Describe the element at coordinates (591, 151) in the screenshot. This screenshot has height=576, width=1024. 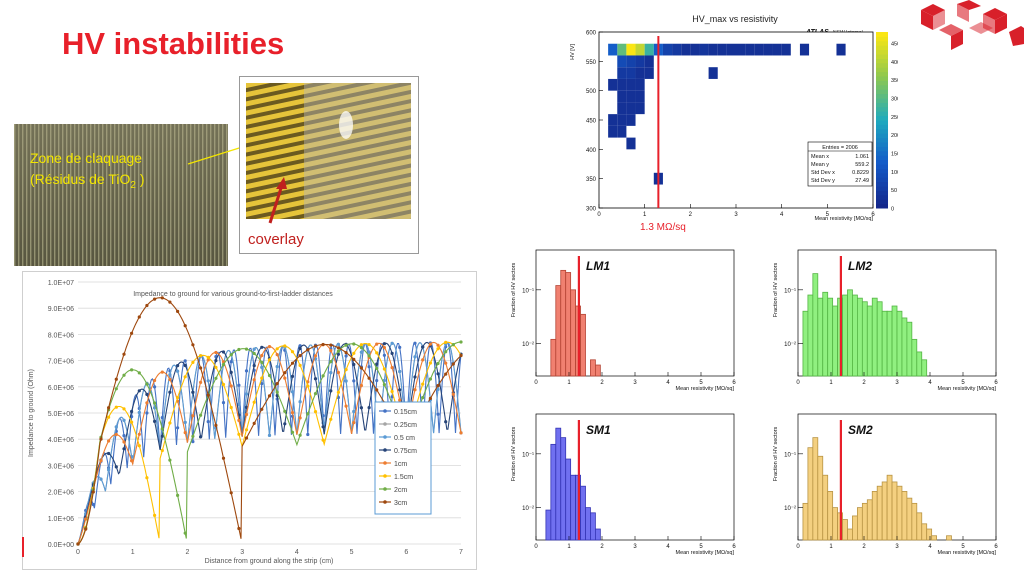
I see `y-tick-label: 400` at that location.